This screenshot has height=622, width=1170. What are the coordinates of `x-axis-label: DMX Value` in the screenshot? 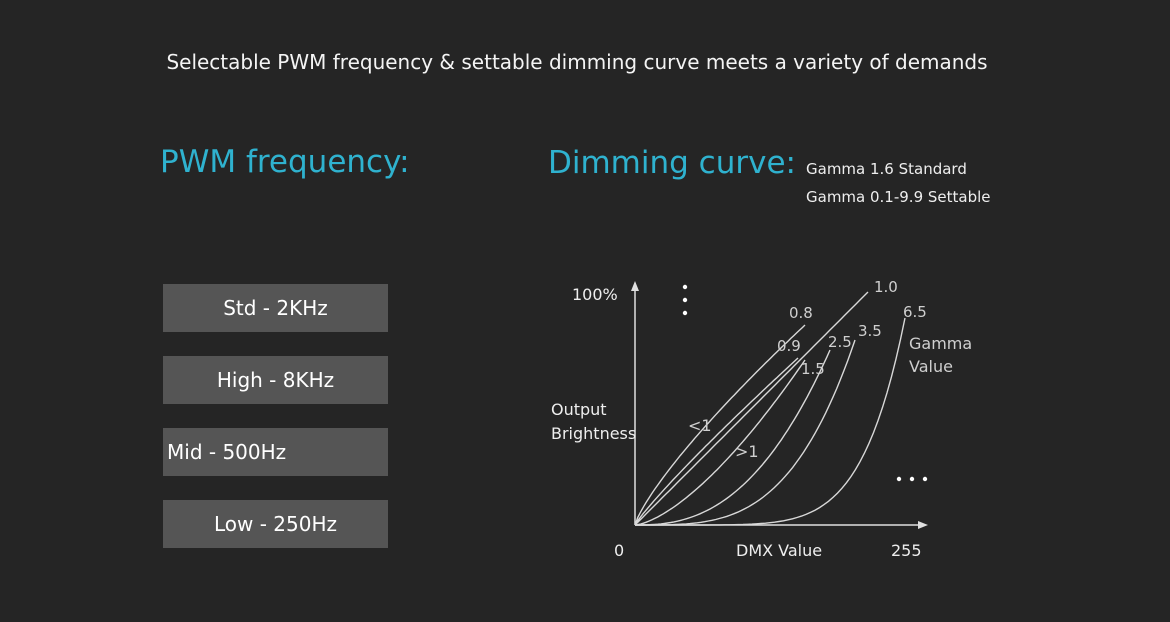 It's located at (779, 550).